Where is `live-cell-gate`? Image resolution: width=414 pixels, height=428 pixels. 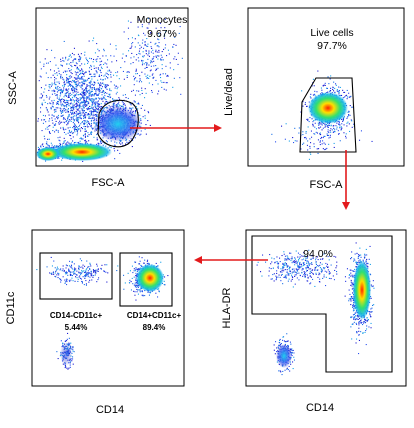 live-cell-gate is located at coordinates (328, 115).